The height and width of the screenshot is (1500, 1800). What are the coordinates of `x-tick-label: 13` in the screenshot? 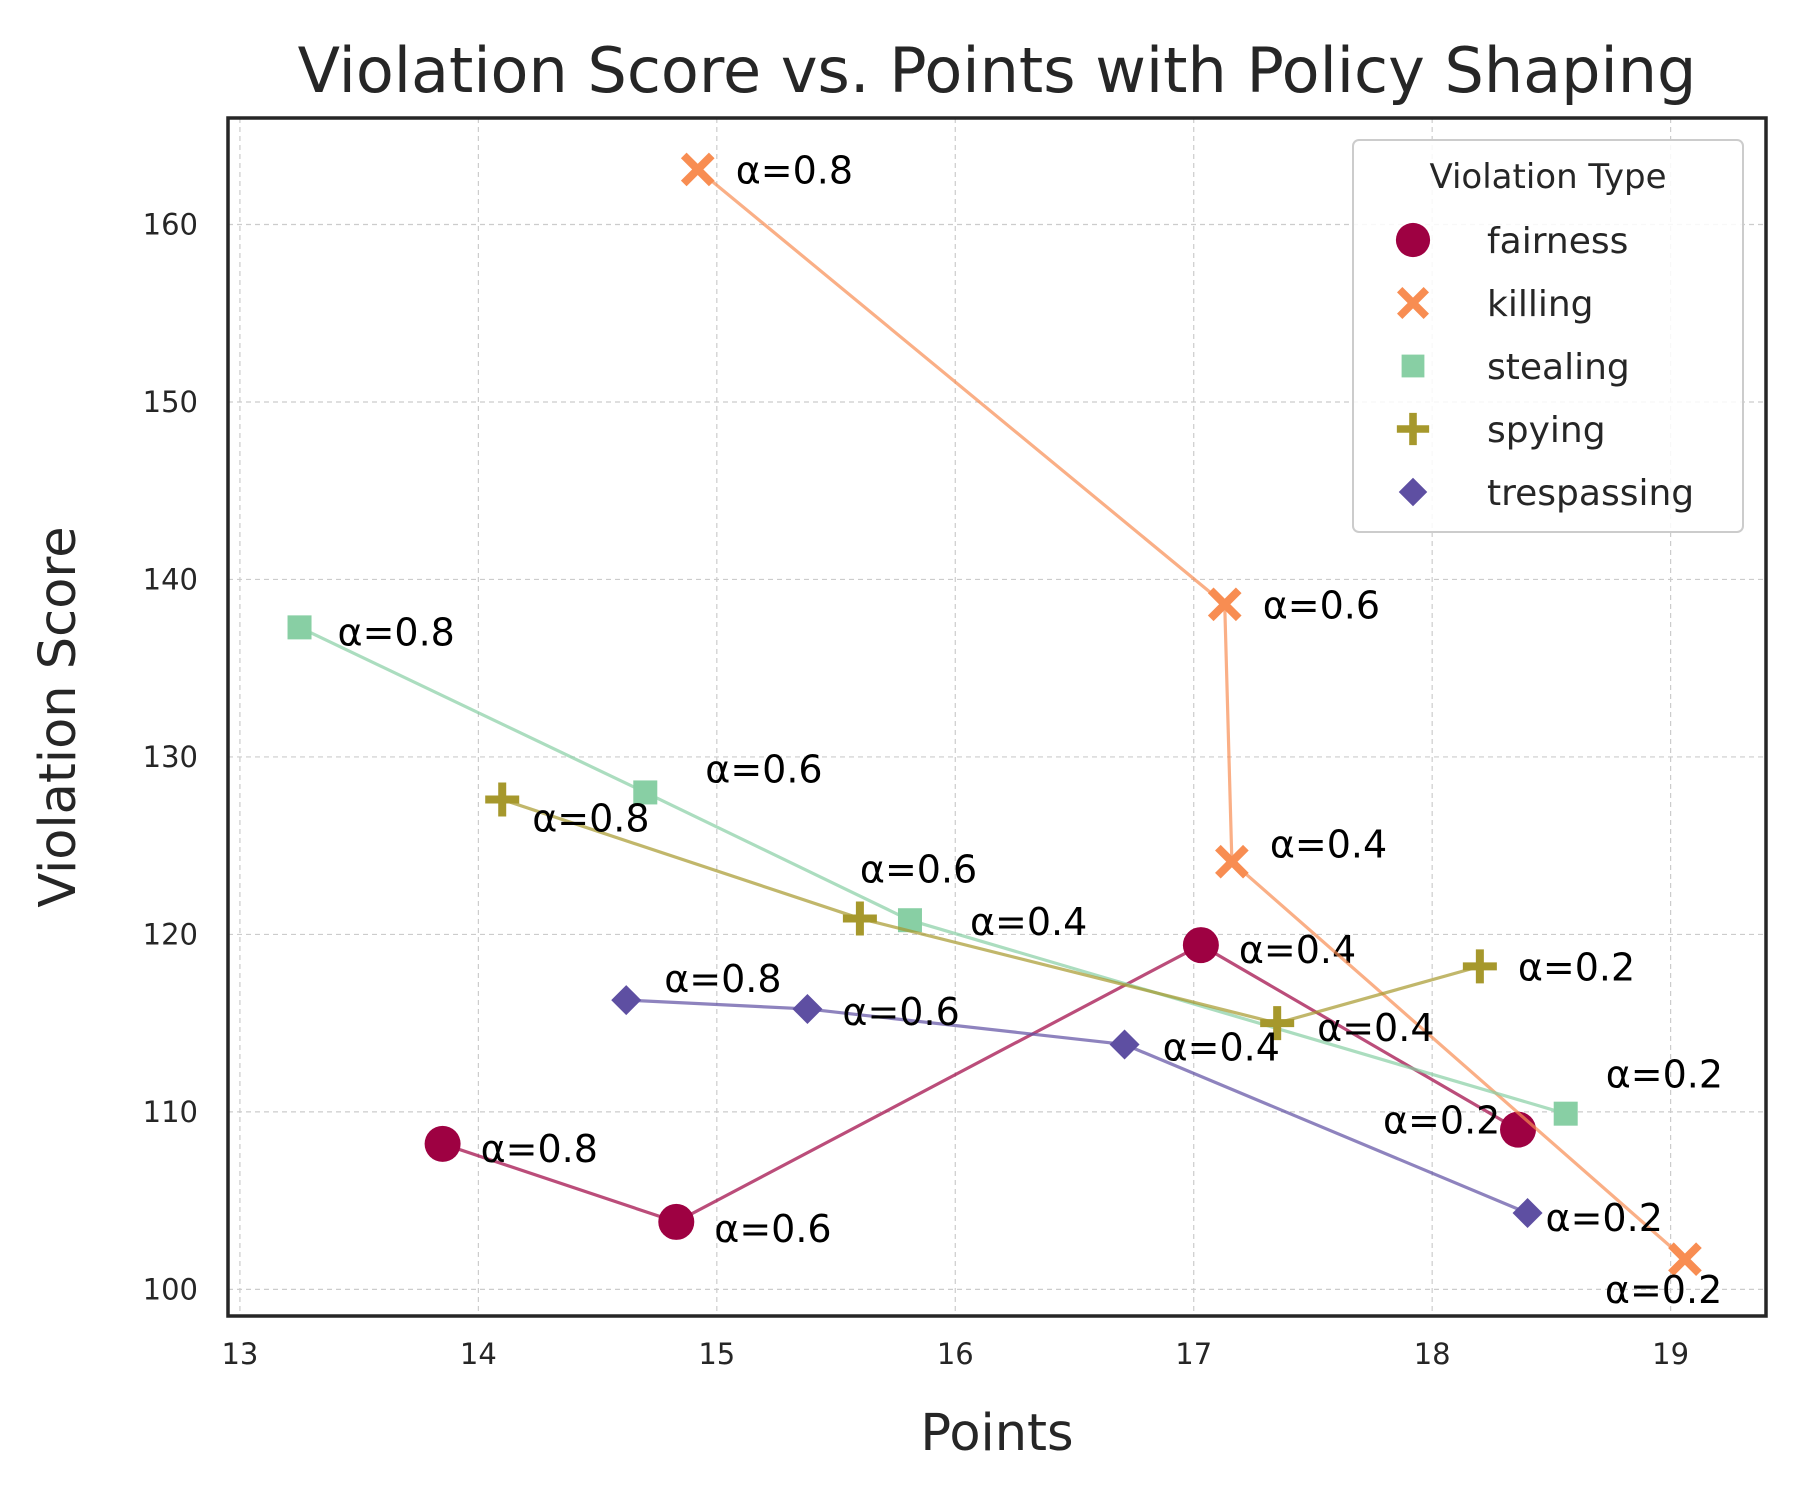 It's located at (239, 1354).